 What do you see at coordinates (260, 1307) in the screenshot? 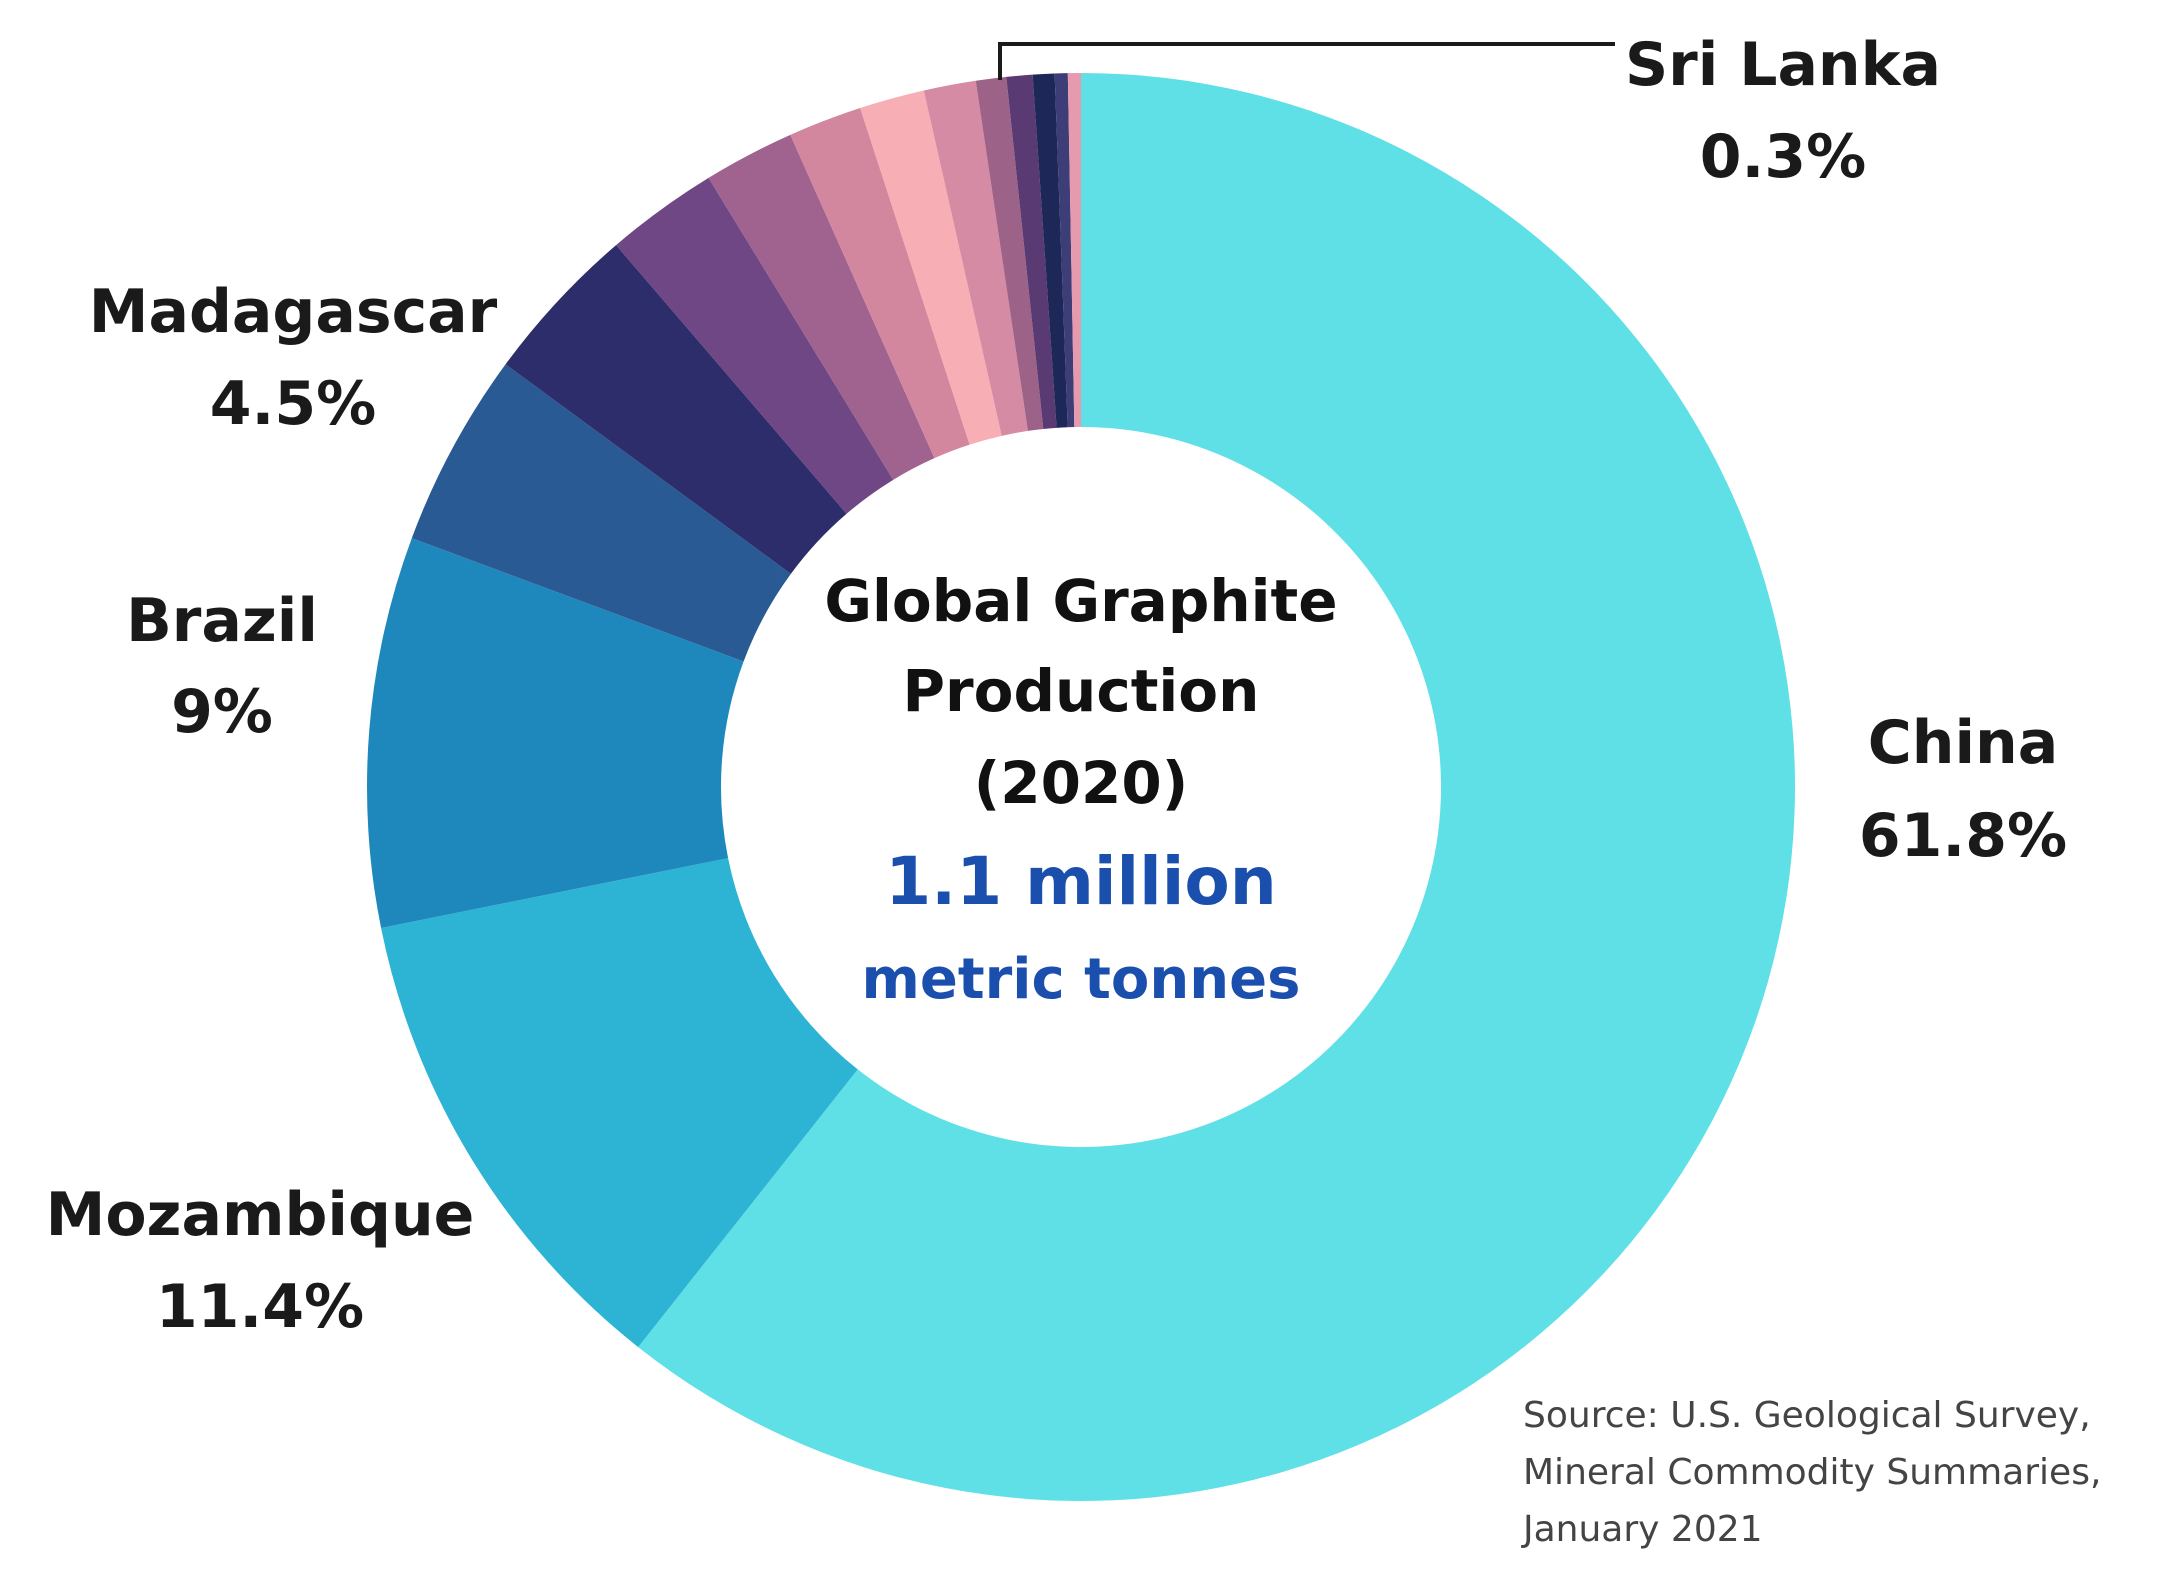
I see `label-mozambique-pct: 11.4%` at bounding box center [260, 1307].